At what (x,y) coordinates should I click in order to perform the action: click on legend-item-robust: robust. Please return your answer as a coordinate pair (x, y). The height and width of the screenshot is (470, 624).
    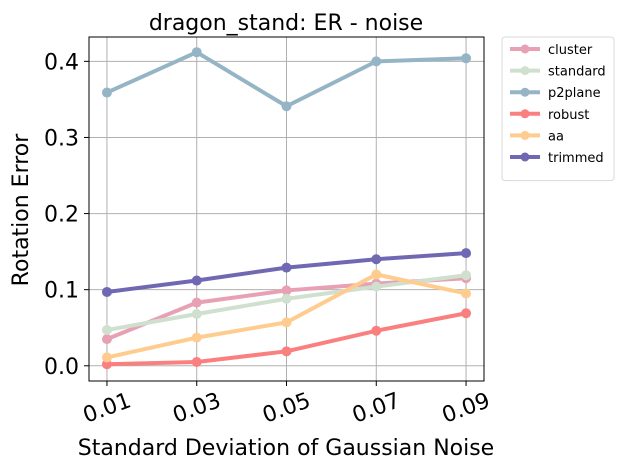
    Looking at the image, I should click on (549, 115).